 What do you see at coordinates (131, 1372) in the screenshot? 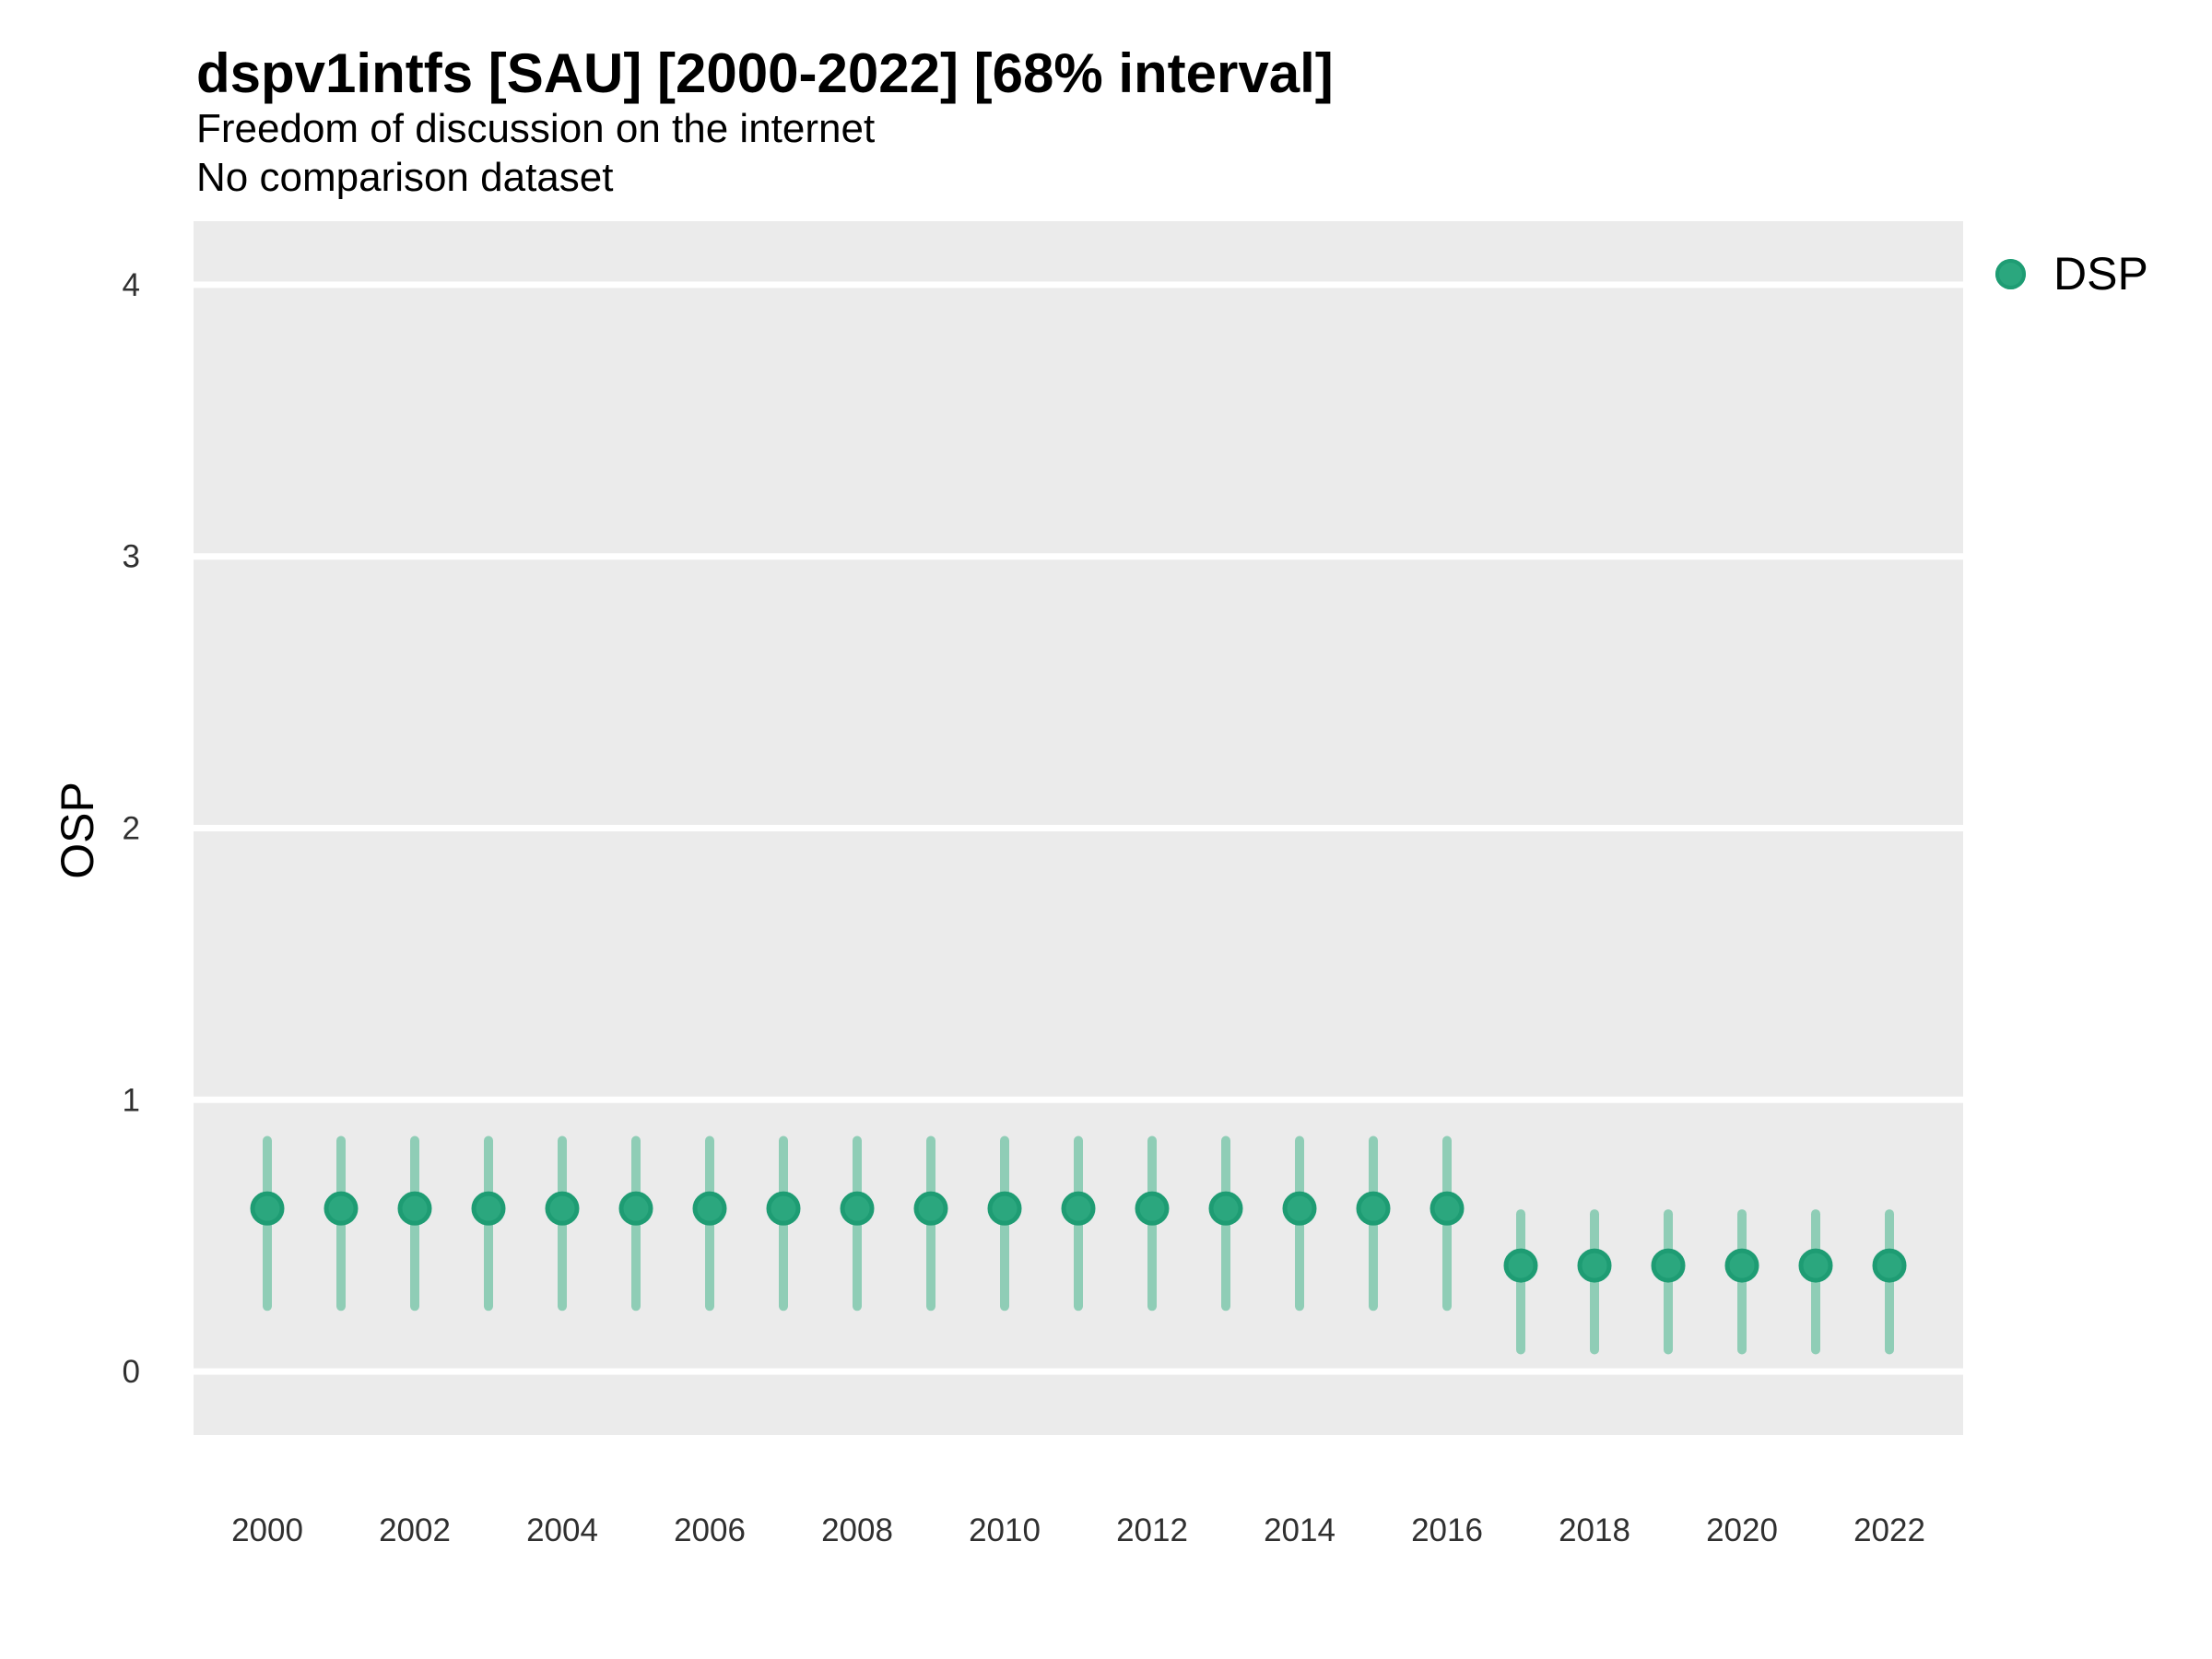
I see `y-tick-label: 0` at bounding box center [131, 1372].